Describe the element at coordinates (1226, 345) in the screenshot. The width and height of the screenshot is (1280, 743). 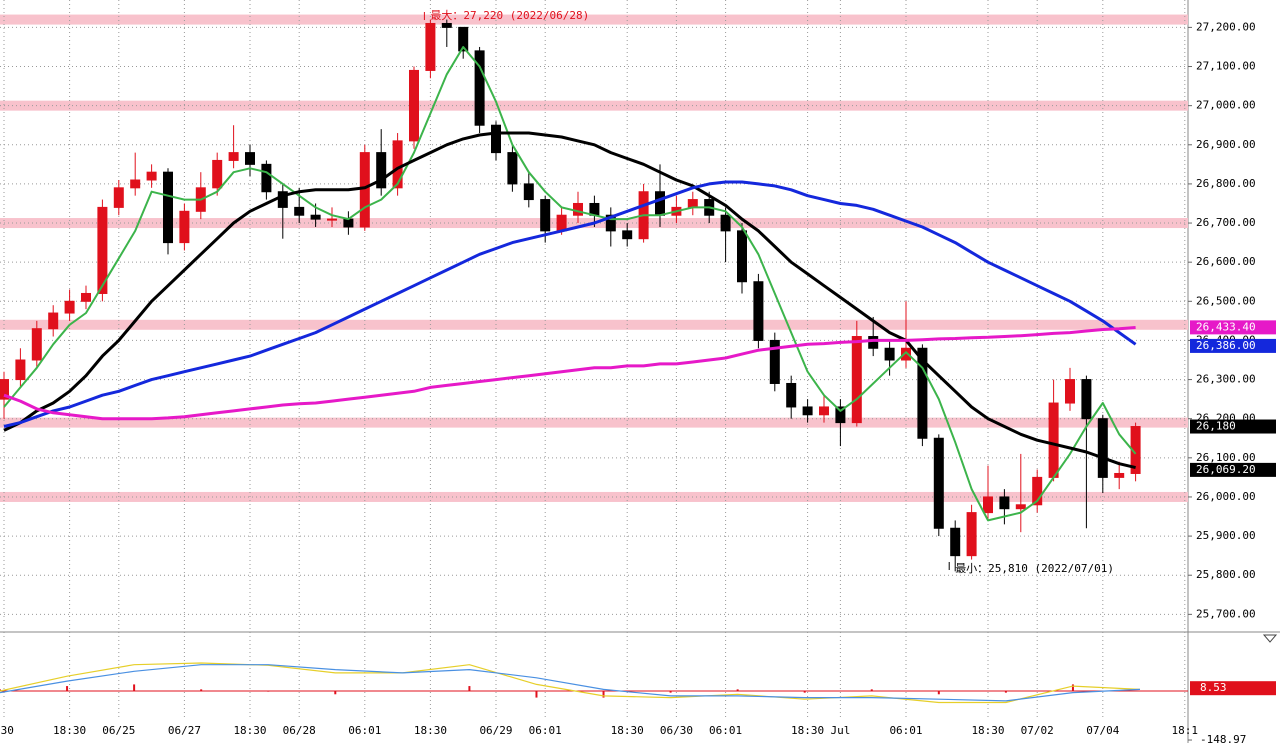
I see `price-tag-label: 26,386.00` at that location.